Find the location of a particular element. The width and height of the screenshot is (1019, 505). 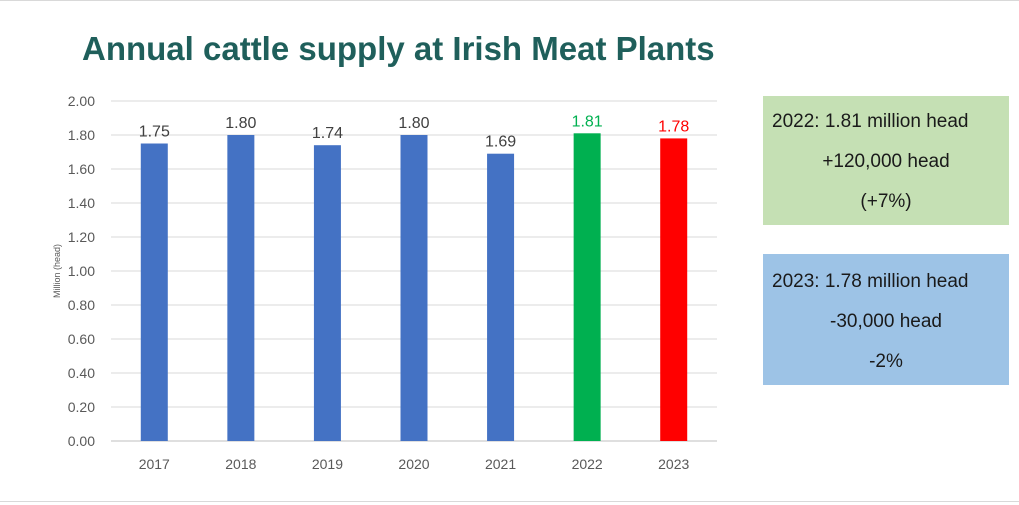

y-tick-label: 0.40 is located at coordinates (81, 373).